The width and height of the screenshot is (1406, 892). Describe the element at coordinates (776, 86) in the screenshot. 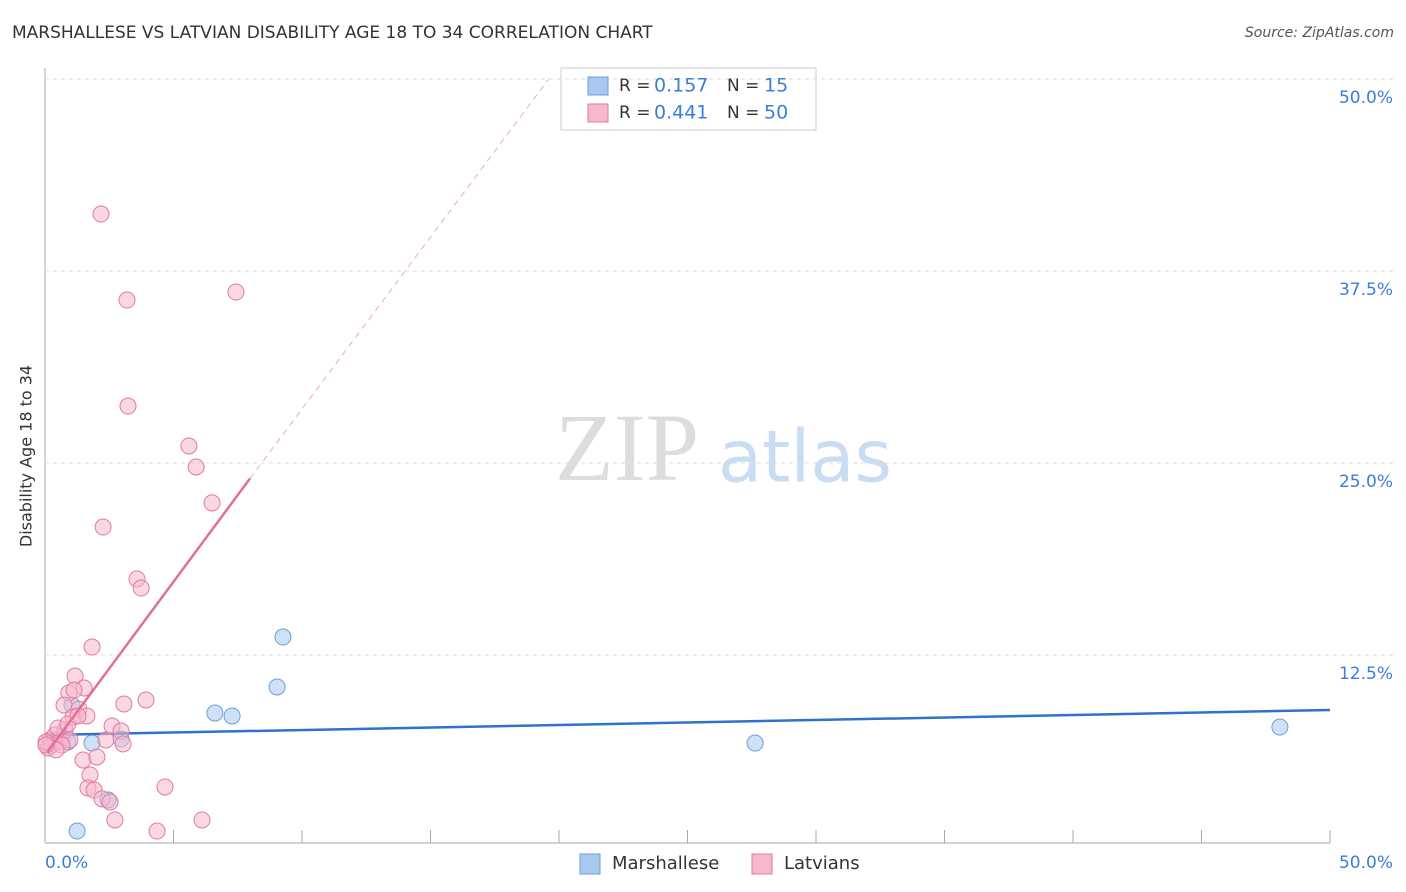

I see `legend-value: 15` at that location.